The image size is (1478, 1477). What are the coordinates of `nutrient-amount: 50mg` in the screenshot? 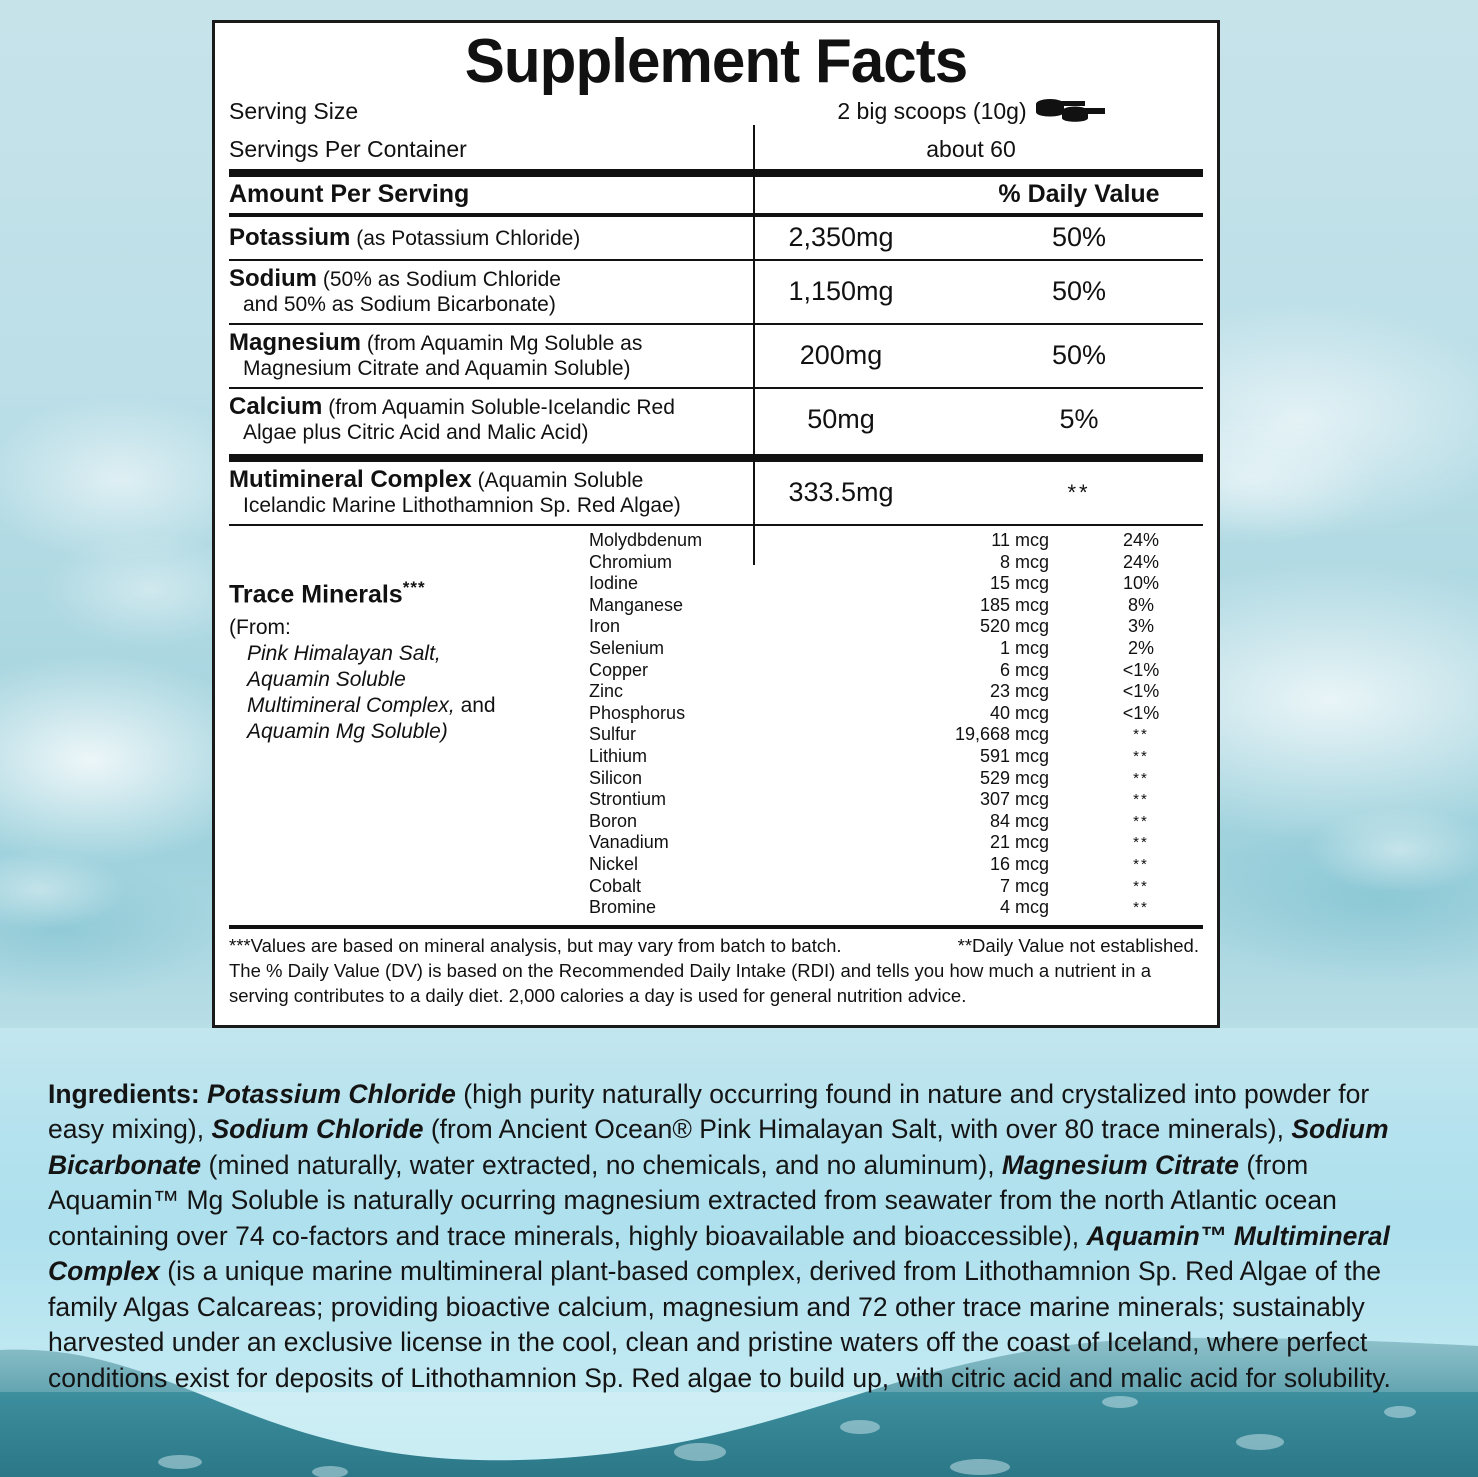 It's located at (841, 419).